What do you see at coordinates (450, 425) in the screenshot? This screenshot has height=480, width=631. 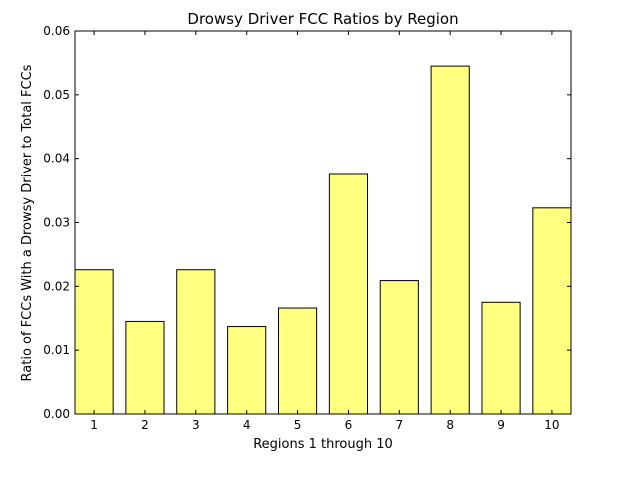 I see `x-tick-label: 8` at bounding box center [450, 425].